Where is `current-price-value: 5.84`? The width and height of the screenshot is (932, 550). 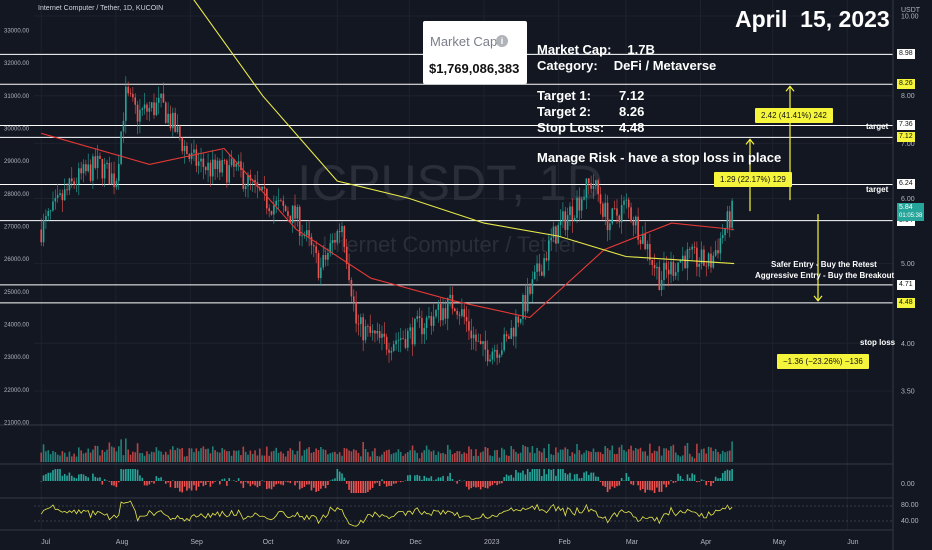
current-price-value: 5.84 is located at coordinates (906, 208).